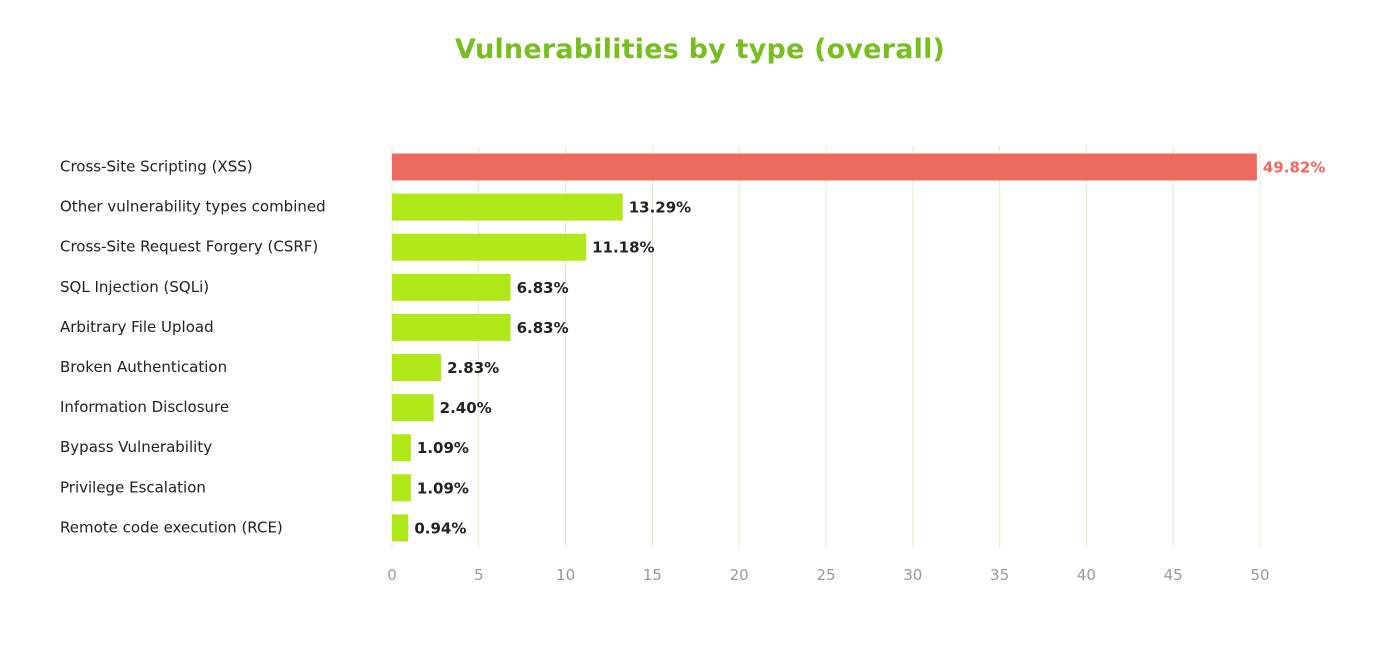  I want to click on category-label: Other vulnerability types combined, so click(193, 207).